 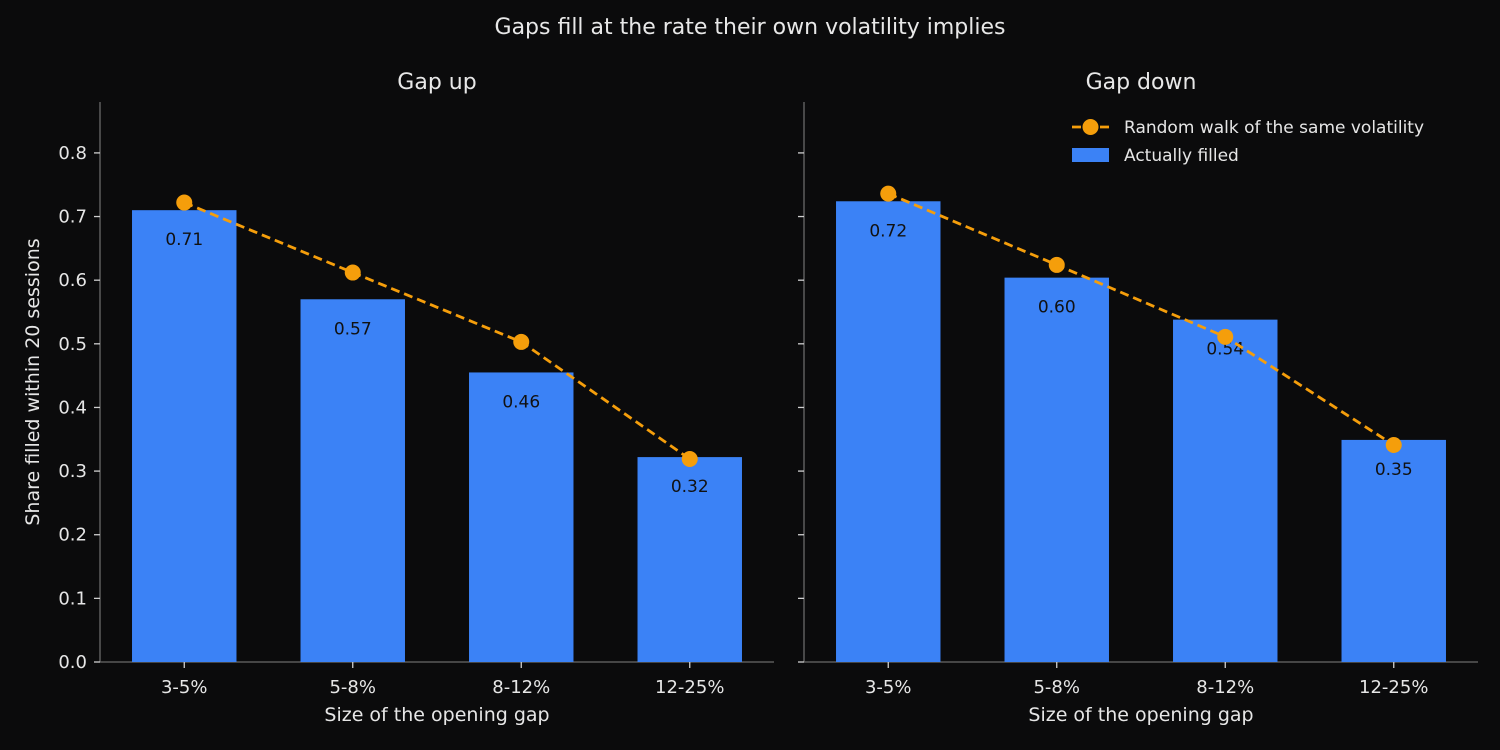 What do you see at coordinates (184, 240) in the screenshot?
I see `bar-value-label: 0.71` at bounding box center [184, 240].